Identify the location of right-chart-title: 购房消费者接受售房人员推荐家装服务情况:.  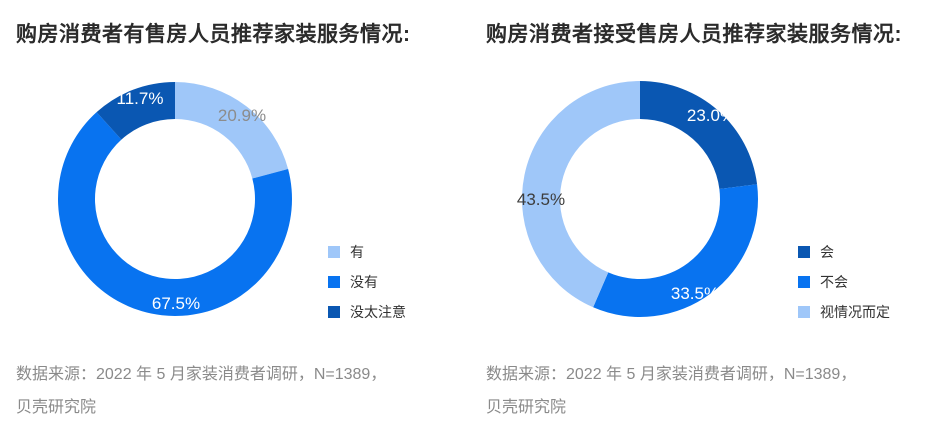
(694, 34).